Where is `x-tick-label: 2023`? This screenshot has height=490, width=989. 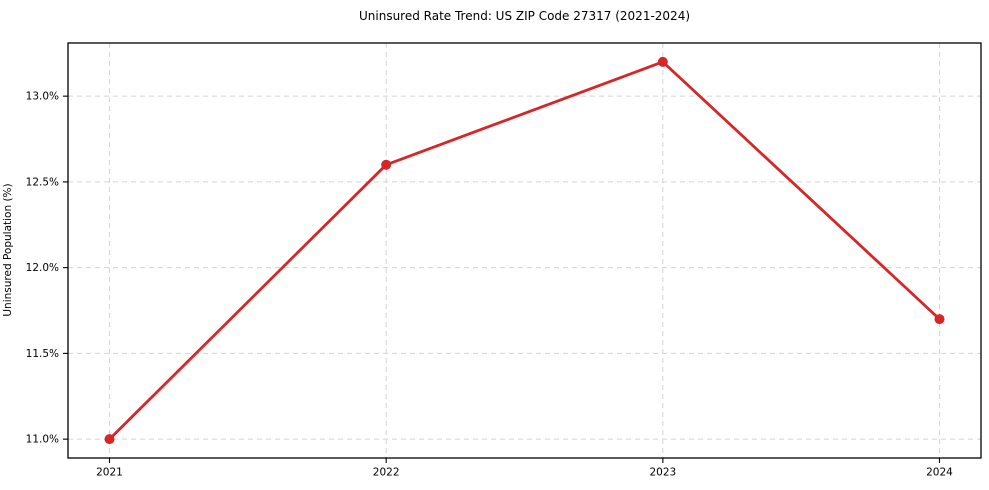 x-tick-label: 2023 is located at coordinates (662, 473).